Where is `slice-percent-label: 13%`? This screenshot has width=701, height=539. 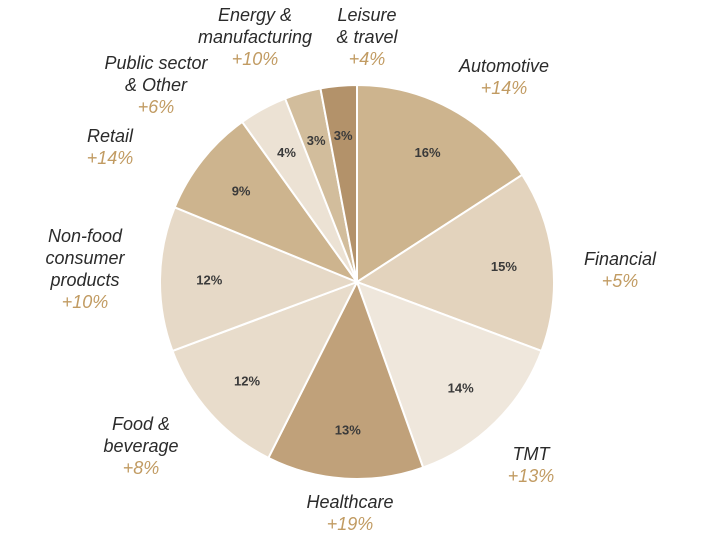
slice-percent-label: 13% is located at coordinates (348, 430).